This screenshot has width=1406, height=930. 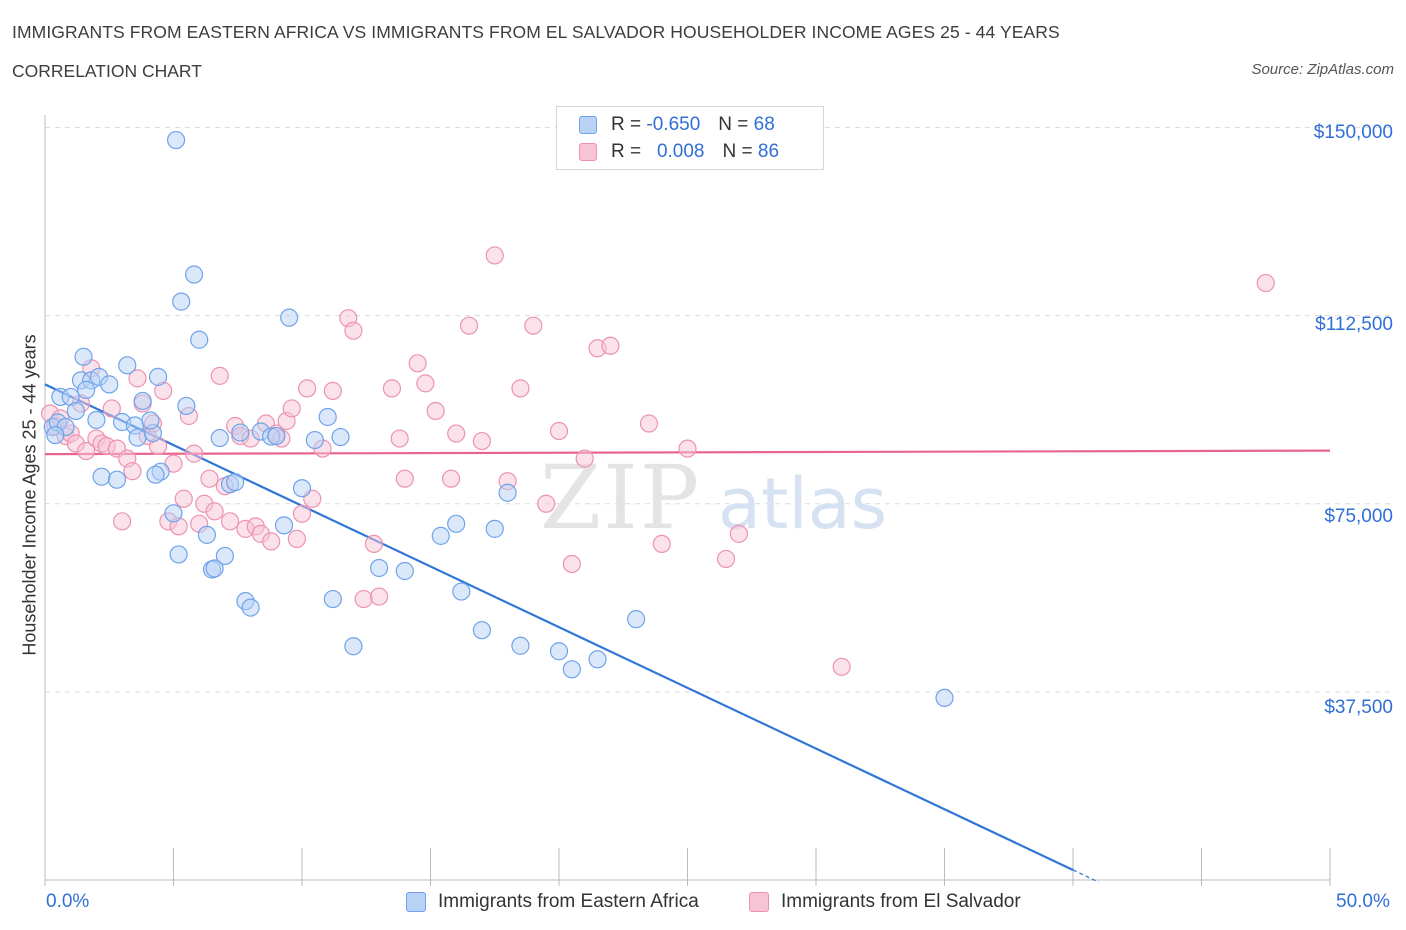 I want to click on watermark: ZIP atlas, so click(x=713, y=497).